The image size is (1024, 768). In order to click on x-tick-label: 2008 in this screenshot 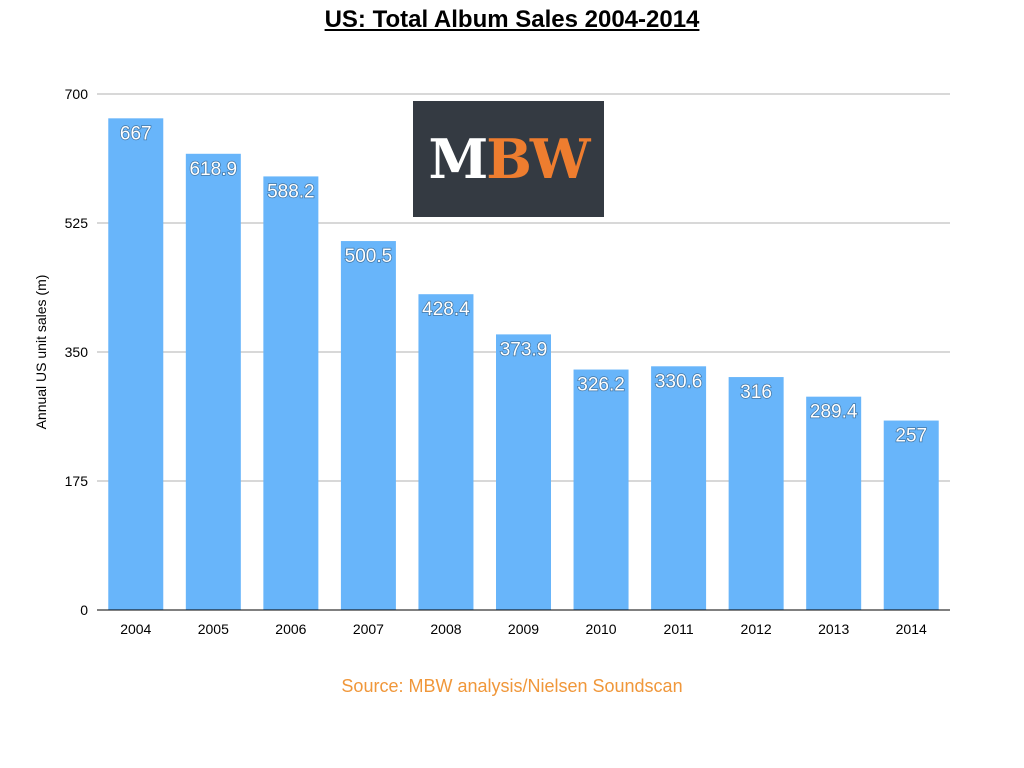, I will do `click(445, 629)`.